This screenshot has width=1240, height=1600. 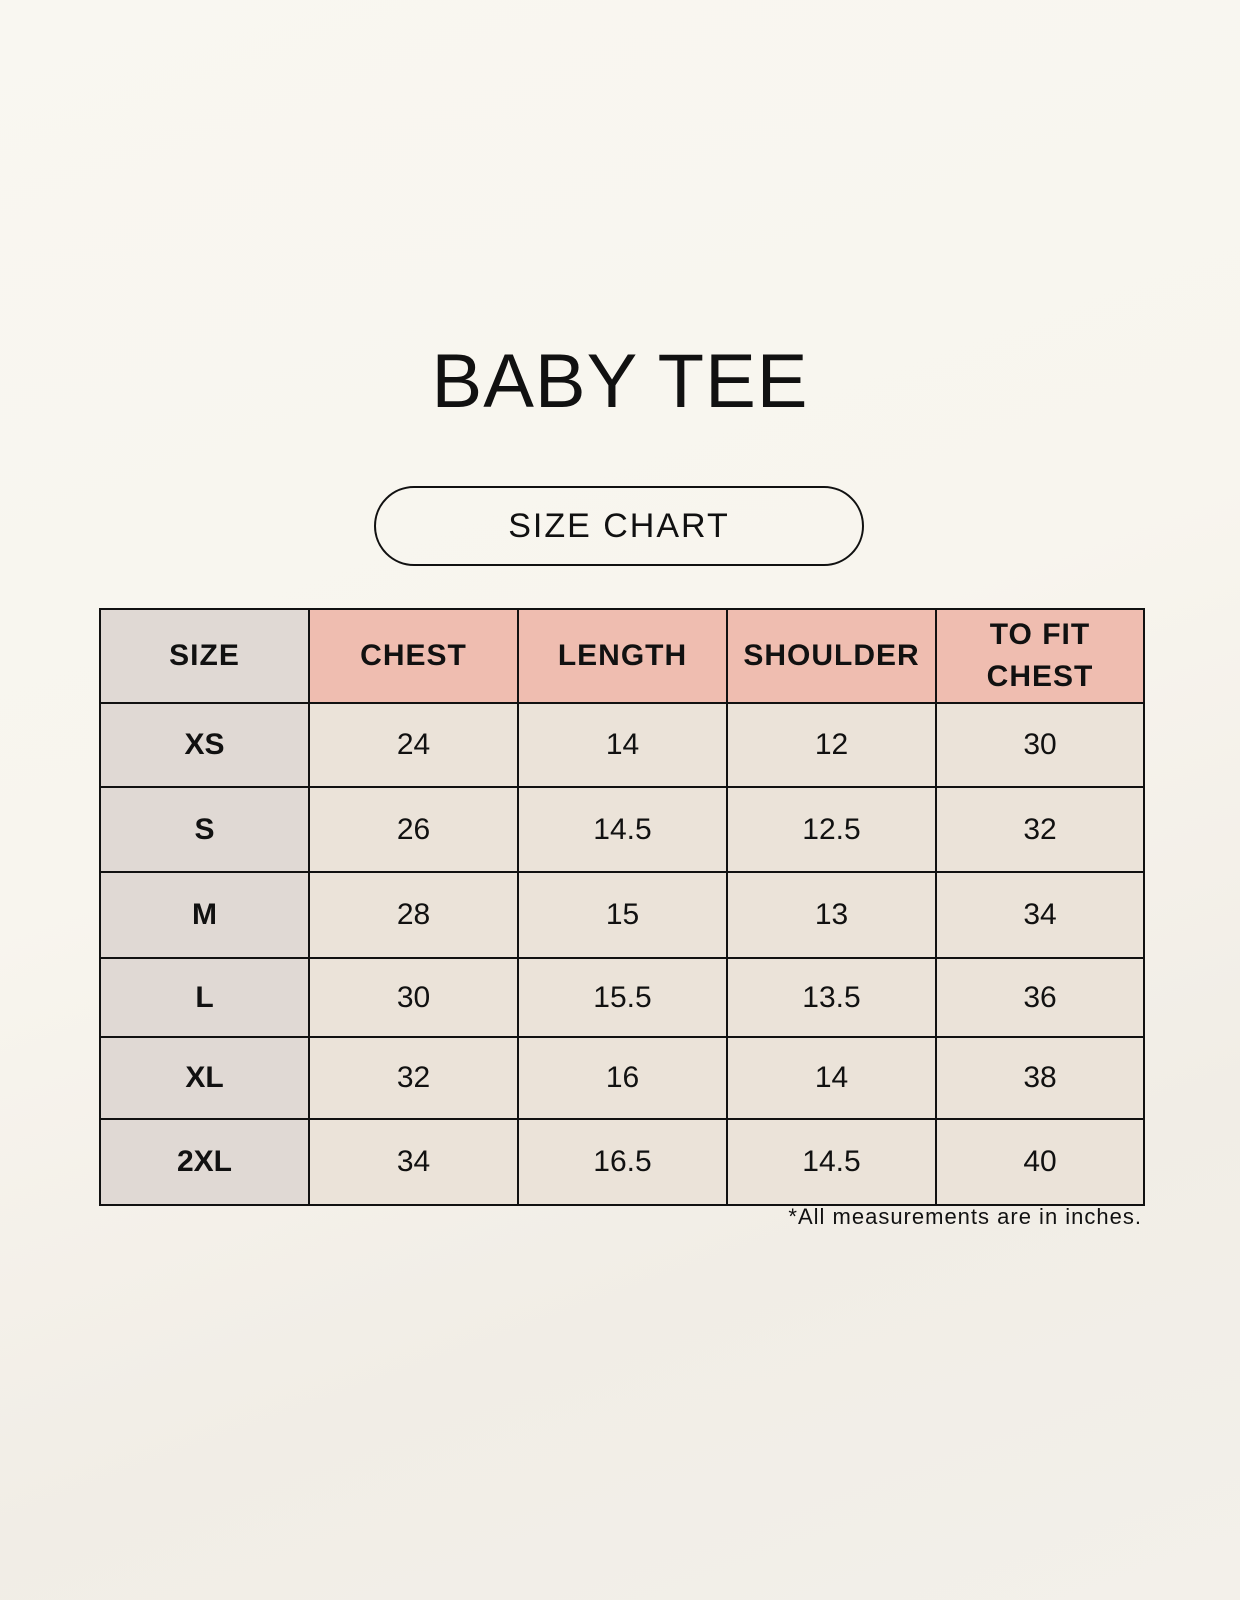 I want to click on value-cell: 15.5, so click(x=622, y=997).